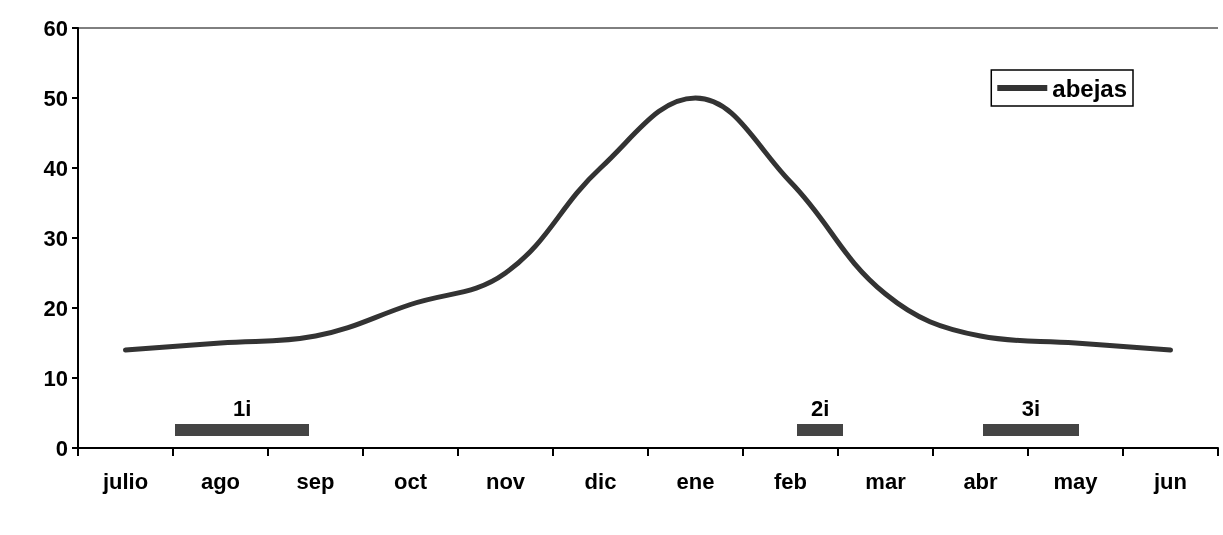  What do you see at coordinates (600, 481) in the screenshot?
I see `x-tick-label: dic` at bounding box center [600, 481].